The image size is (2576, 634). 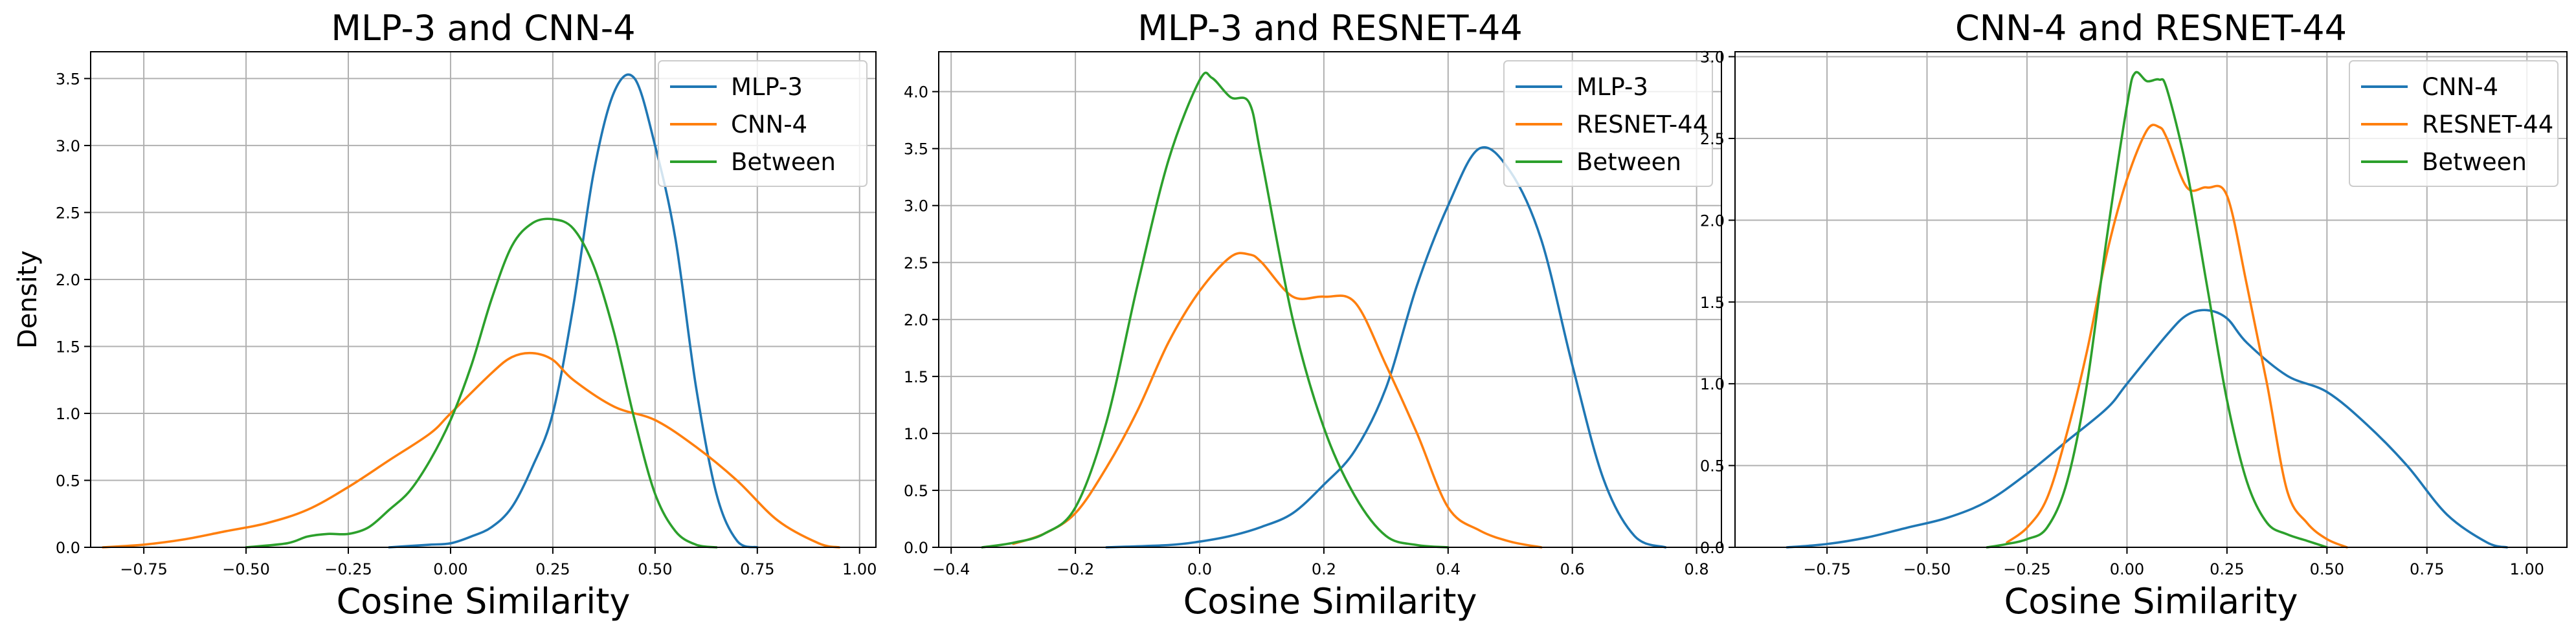 What do you see at coordinates (951, 569) in the screenshot?
I see `x-tick-label: −0.4` at bounding box center [951, 569].